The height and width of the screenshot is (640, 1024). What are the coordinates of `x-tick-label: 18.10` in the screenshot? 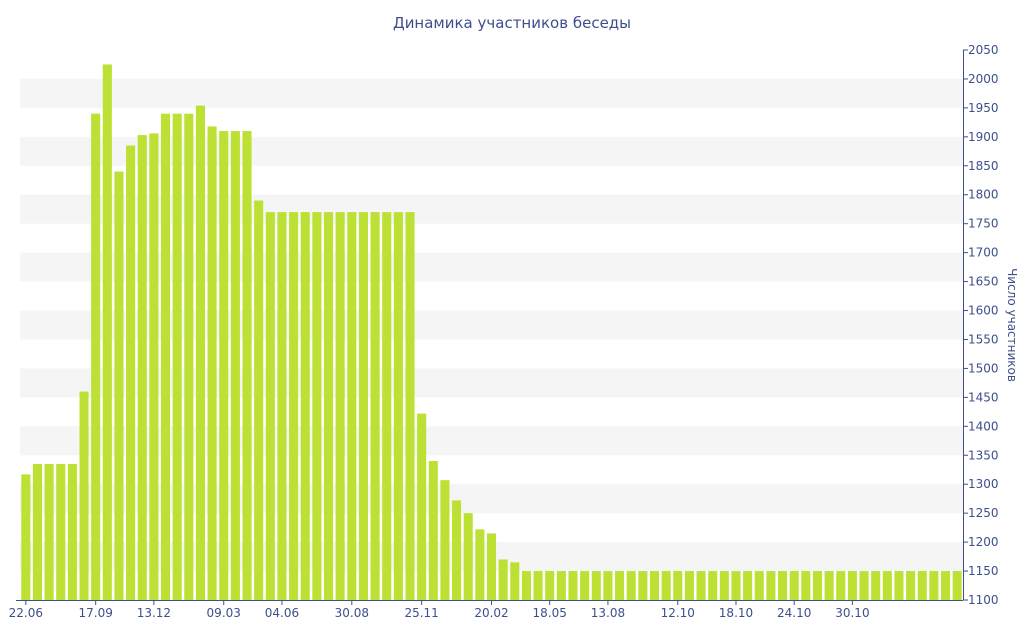 It's located at (736, 613).